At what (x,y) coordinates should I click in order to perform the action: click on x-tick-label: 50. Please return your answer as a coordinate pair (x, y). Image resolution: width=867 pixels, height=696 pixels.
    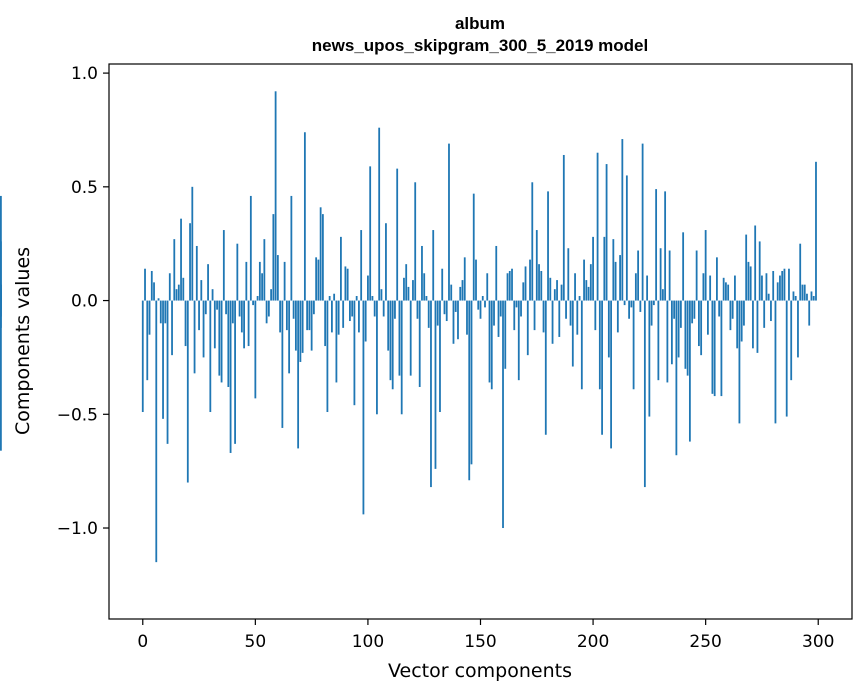
    Looking at the image, I should click on (256, 642).